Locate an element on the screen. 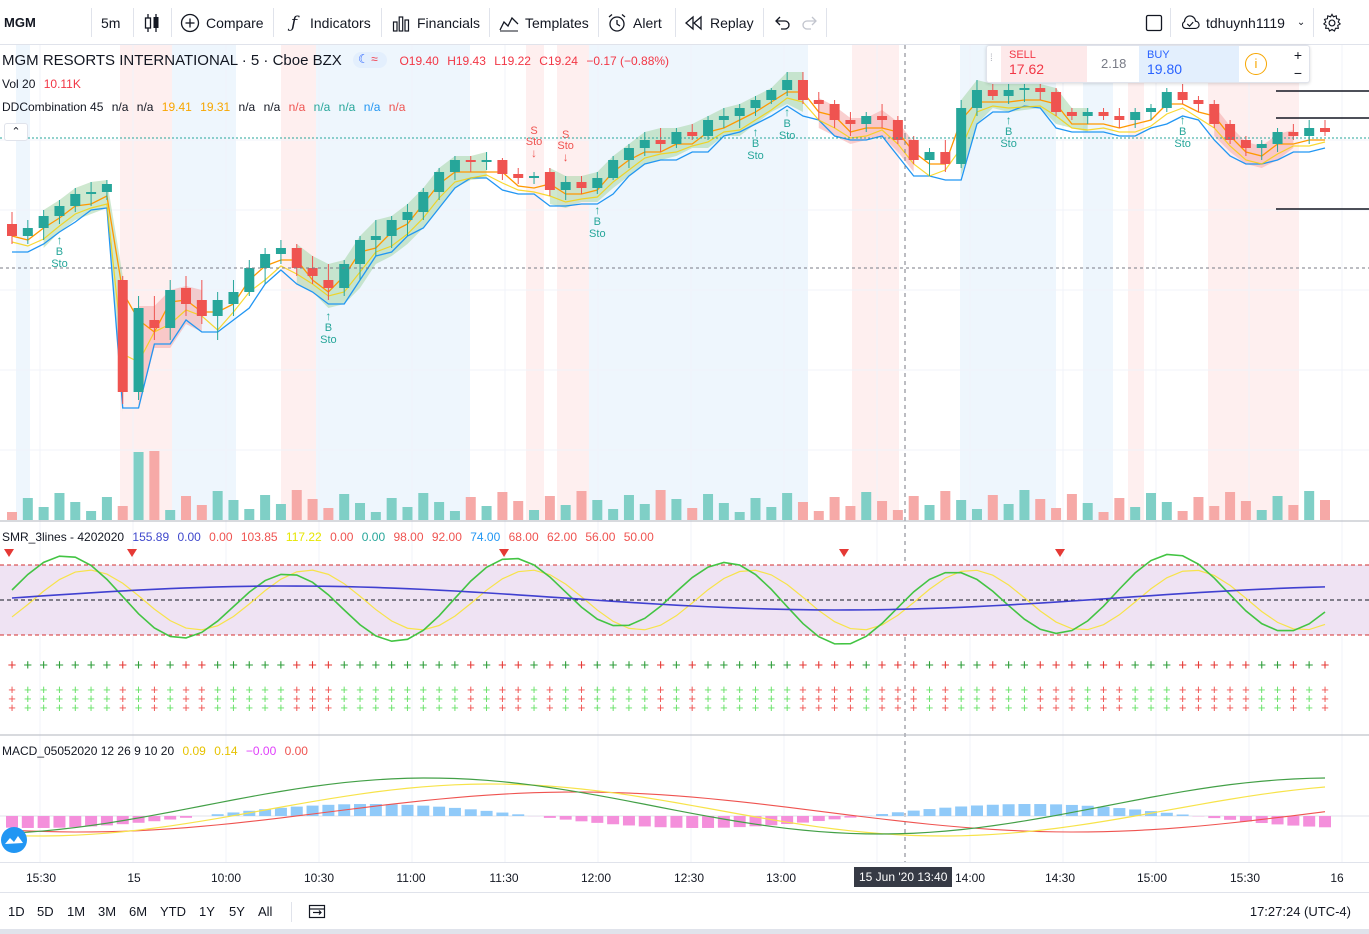 This screenshot has width=1369, height=934. smr-band is located at coordinates (684, 600).